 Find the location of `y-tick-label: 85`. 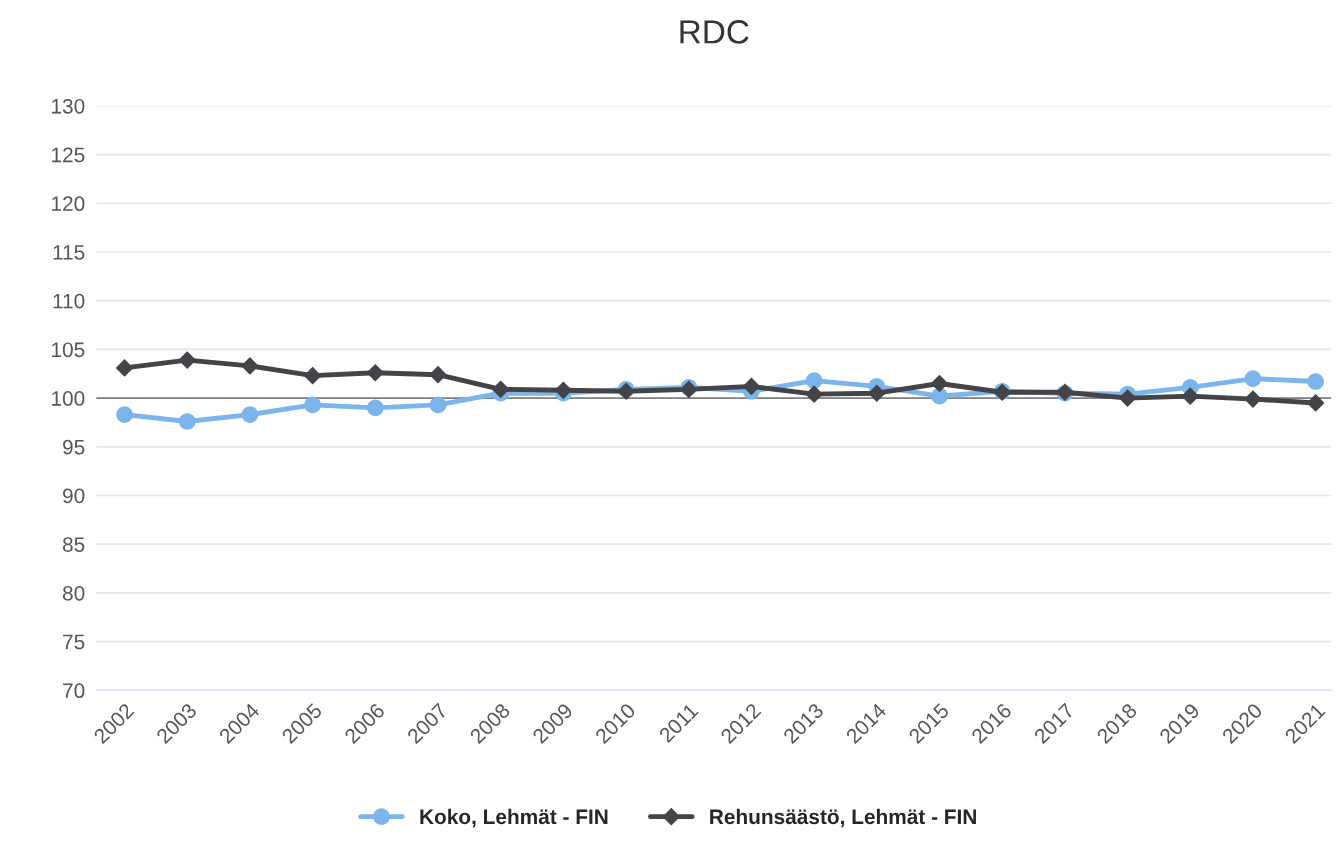

y-tick-label: 85 is located at coordinates (73, 544).